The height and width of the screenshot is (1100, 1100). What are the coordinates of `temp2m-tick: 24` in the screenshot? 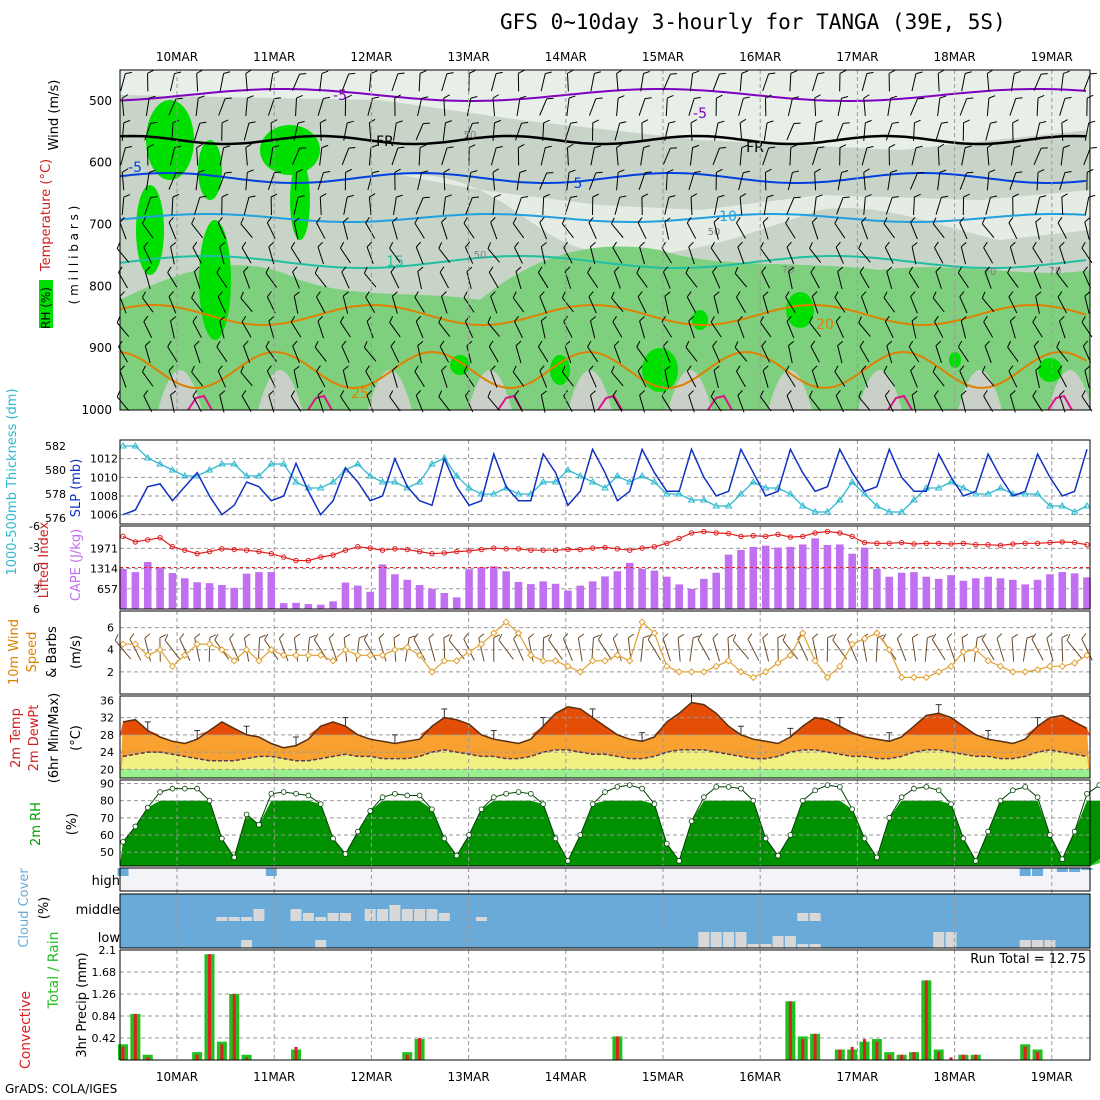 It's located at (107, 752).